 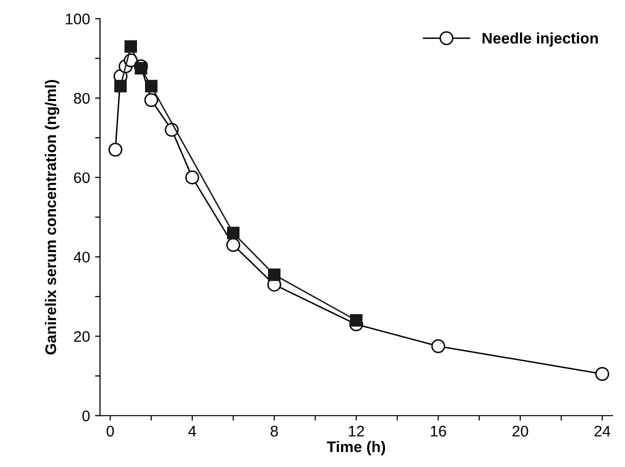 What do you see at coordinates (82, 98) in the screenshot?
I see `y-tick-label: 80` at bounding box center [82, 98].